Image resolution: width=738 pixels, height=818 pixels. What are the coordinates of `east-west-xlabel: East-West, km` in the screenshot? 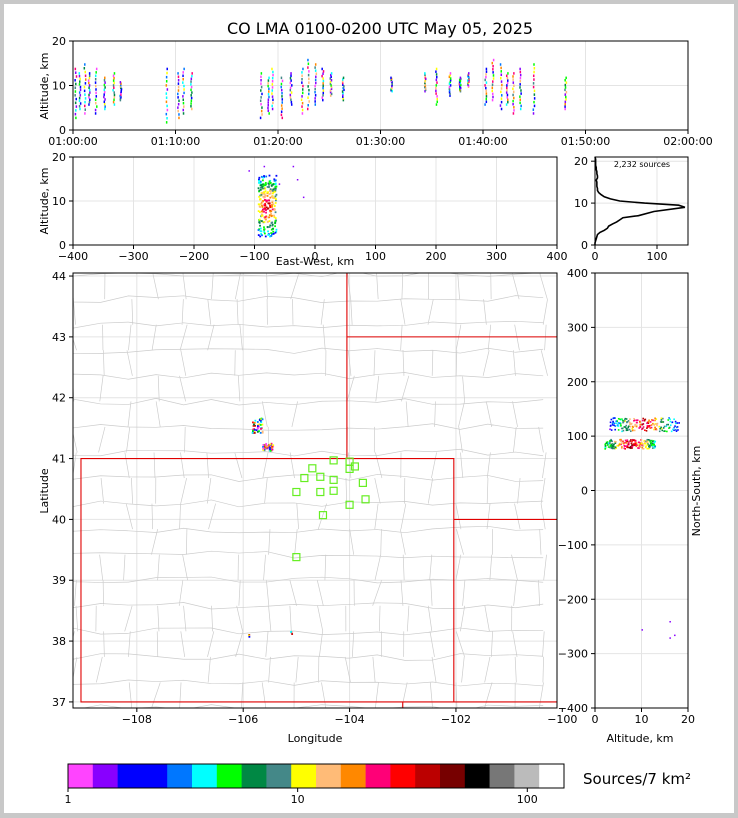 It's located at (315, 261).